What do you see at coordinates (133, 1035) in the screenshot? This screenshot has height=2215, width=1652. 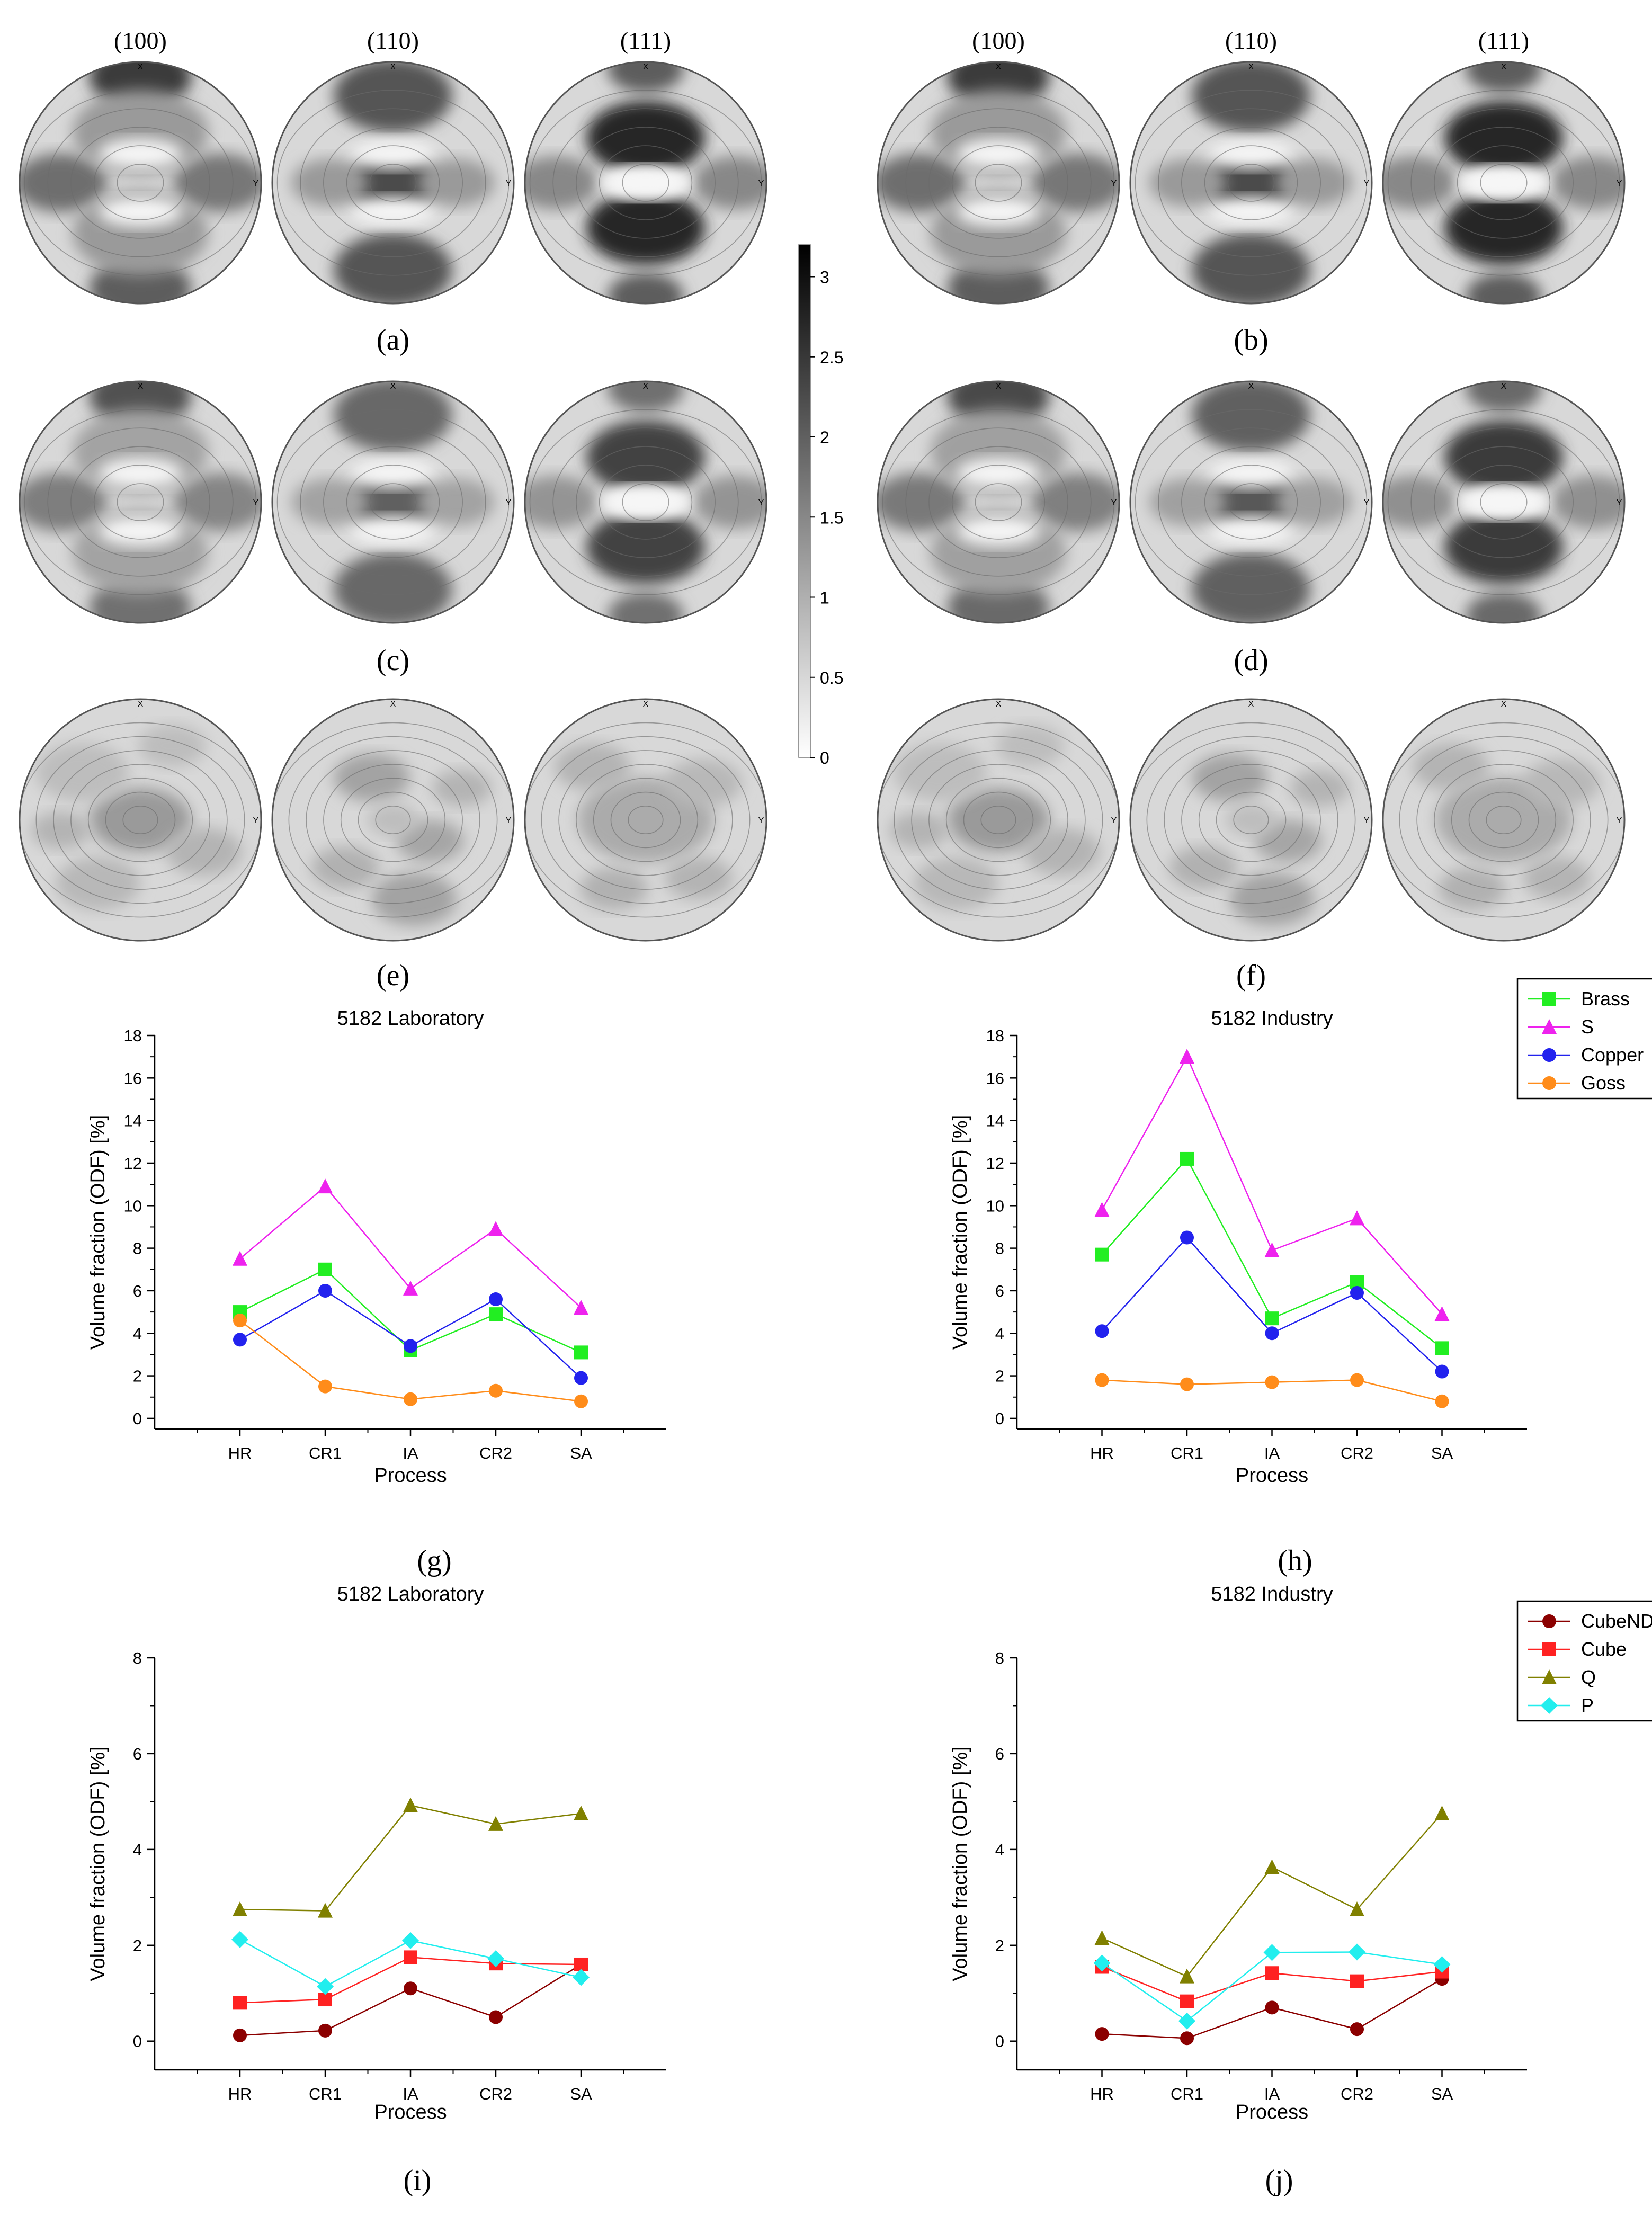 I see `y-tick-label: 18` at bounding box center [133, 1035].